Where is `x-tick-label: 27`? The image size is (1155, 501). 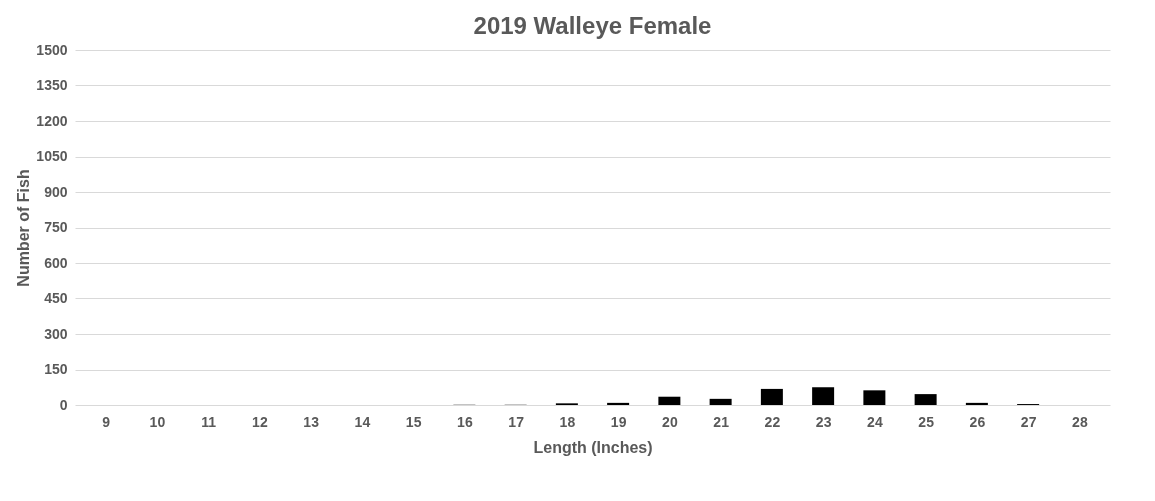 x-tick-label: 27 is located at coordinates (1028, 421).